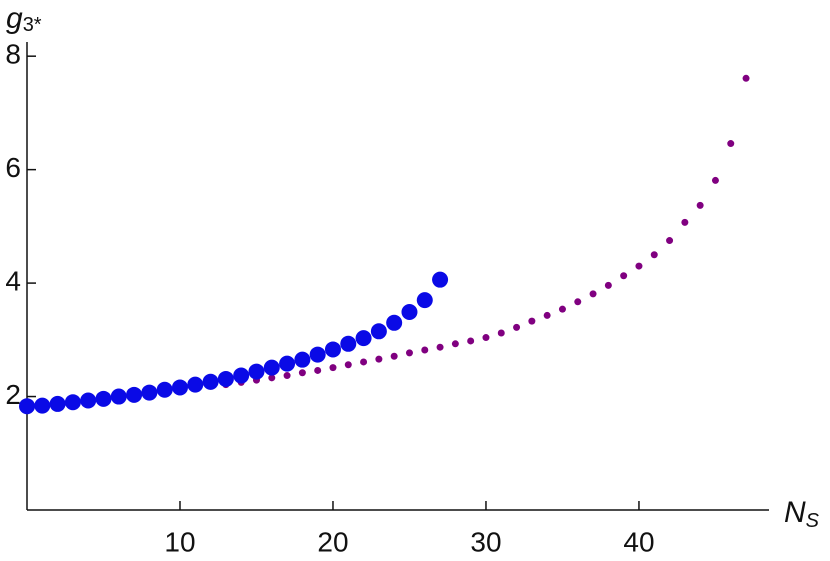 This screenshot has height=561, width=830. Describe the element at coordinates (14, 18) in the screenshot. I see `y-label-main: g` at that location.